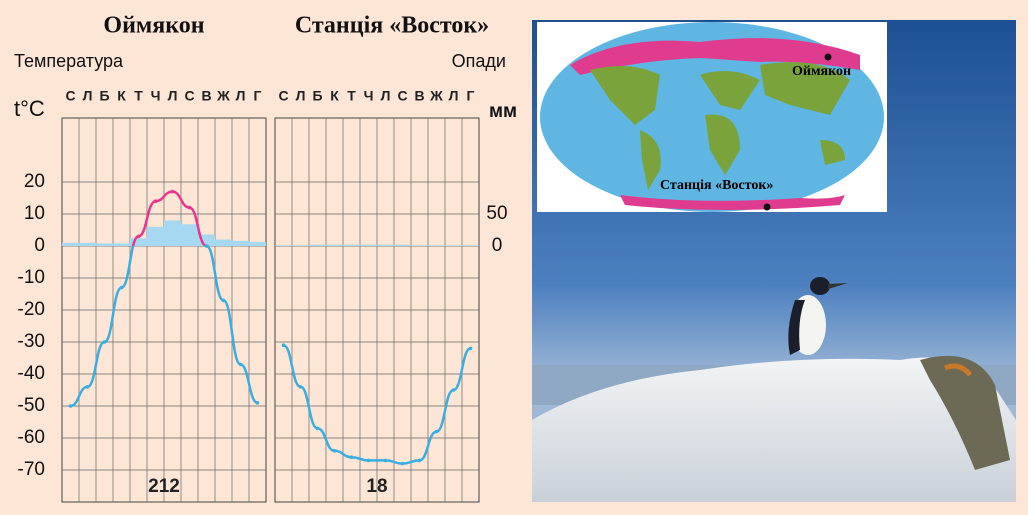 Image resolution: width=1028 pixels, height=515 pixels. Describe the element at coordinates (39, 245) in the screenshot. I see `y-tick-label: 0` at that location.